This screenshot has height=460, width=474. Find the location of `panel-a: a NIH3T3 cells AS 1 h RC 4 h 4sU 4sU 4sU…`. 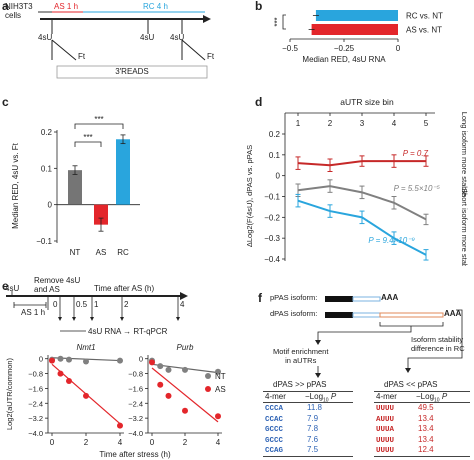

panel-a: a NIH3T3 cells AS 1 h RC 4 h 4sU 4sU 4sU… is located at coordinates (115, 41).